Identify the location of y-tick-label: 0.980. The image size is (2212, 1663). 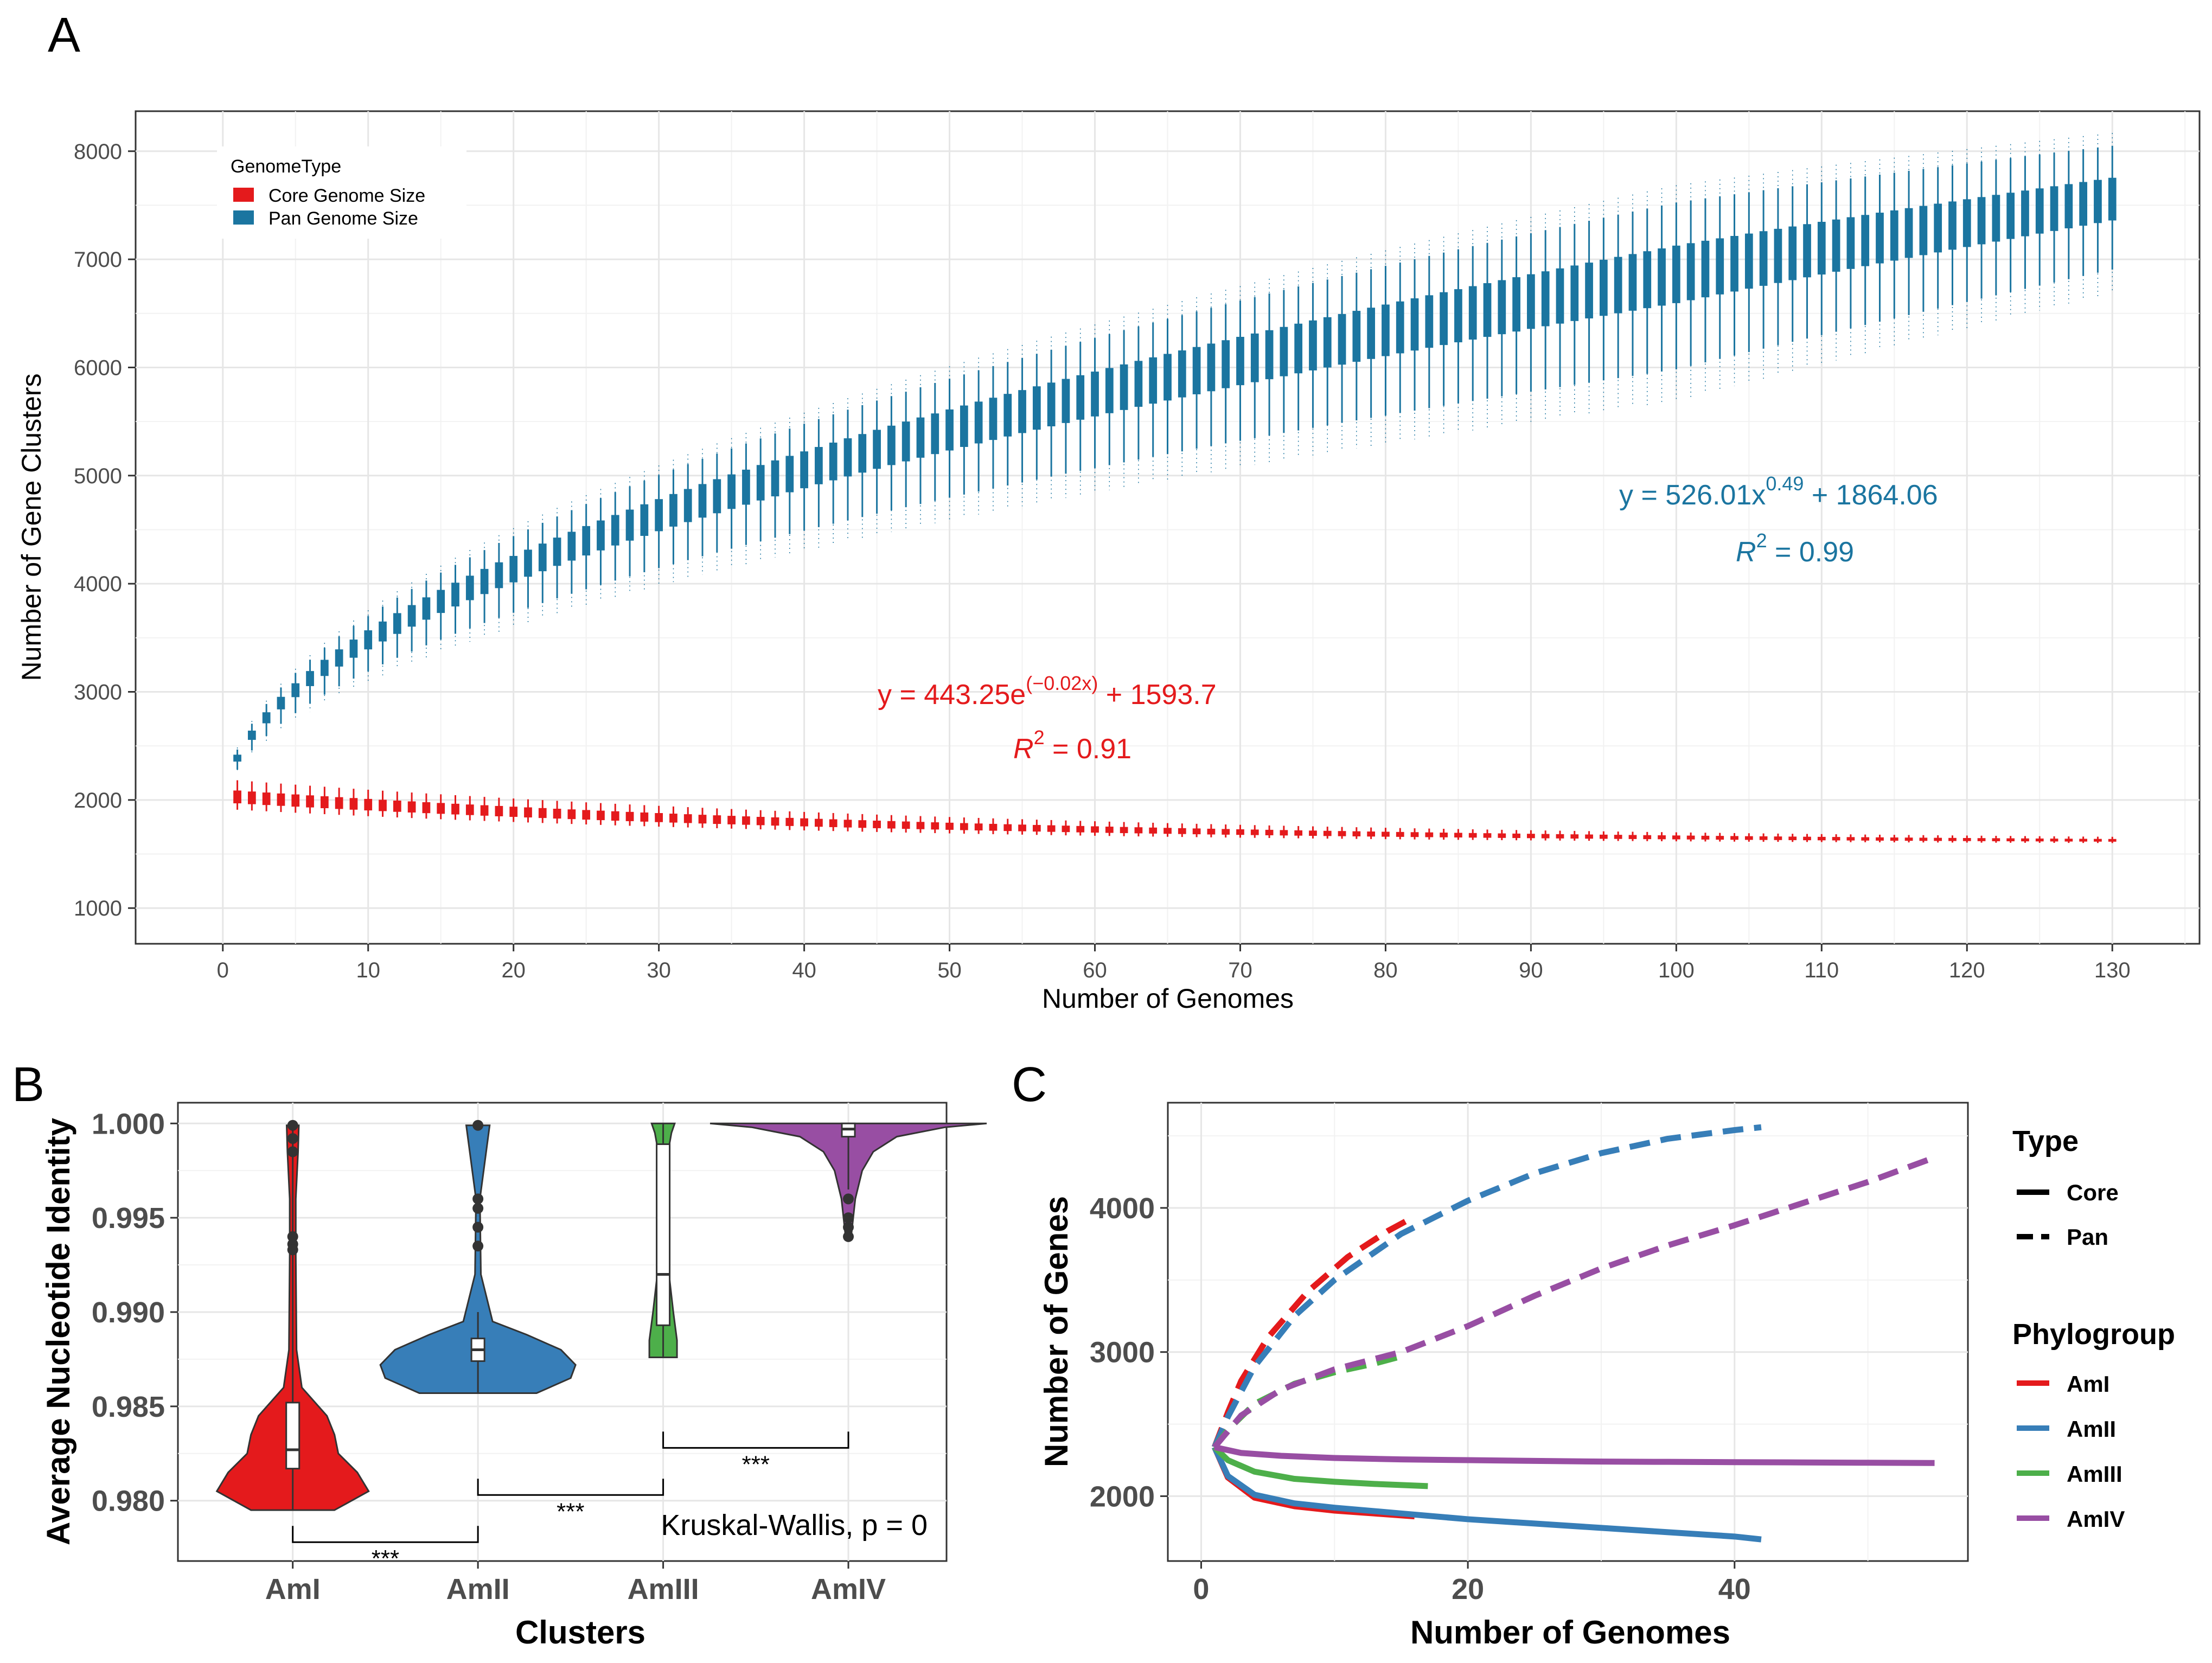
(128, 1502).